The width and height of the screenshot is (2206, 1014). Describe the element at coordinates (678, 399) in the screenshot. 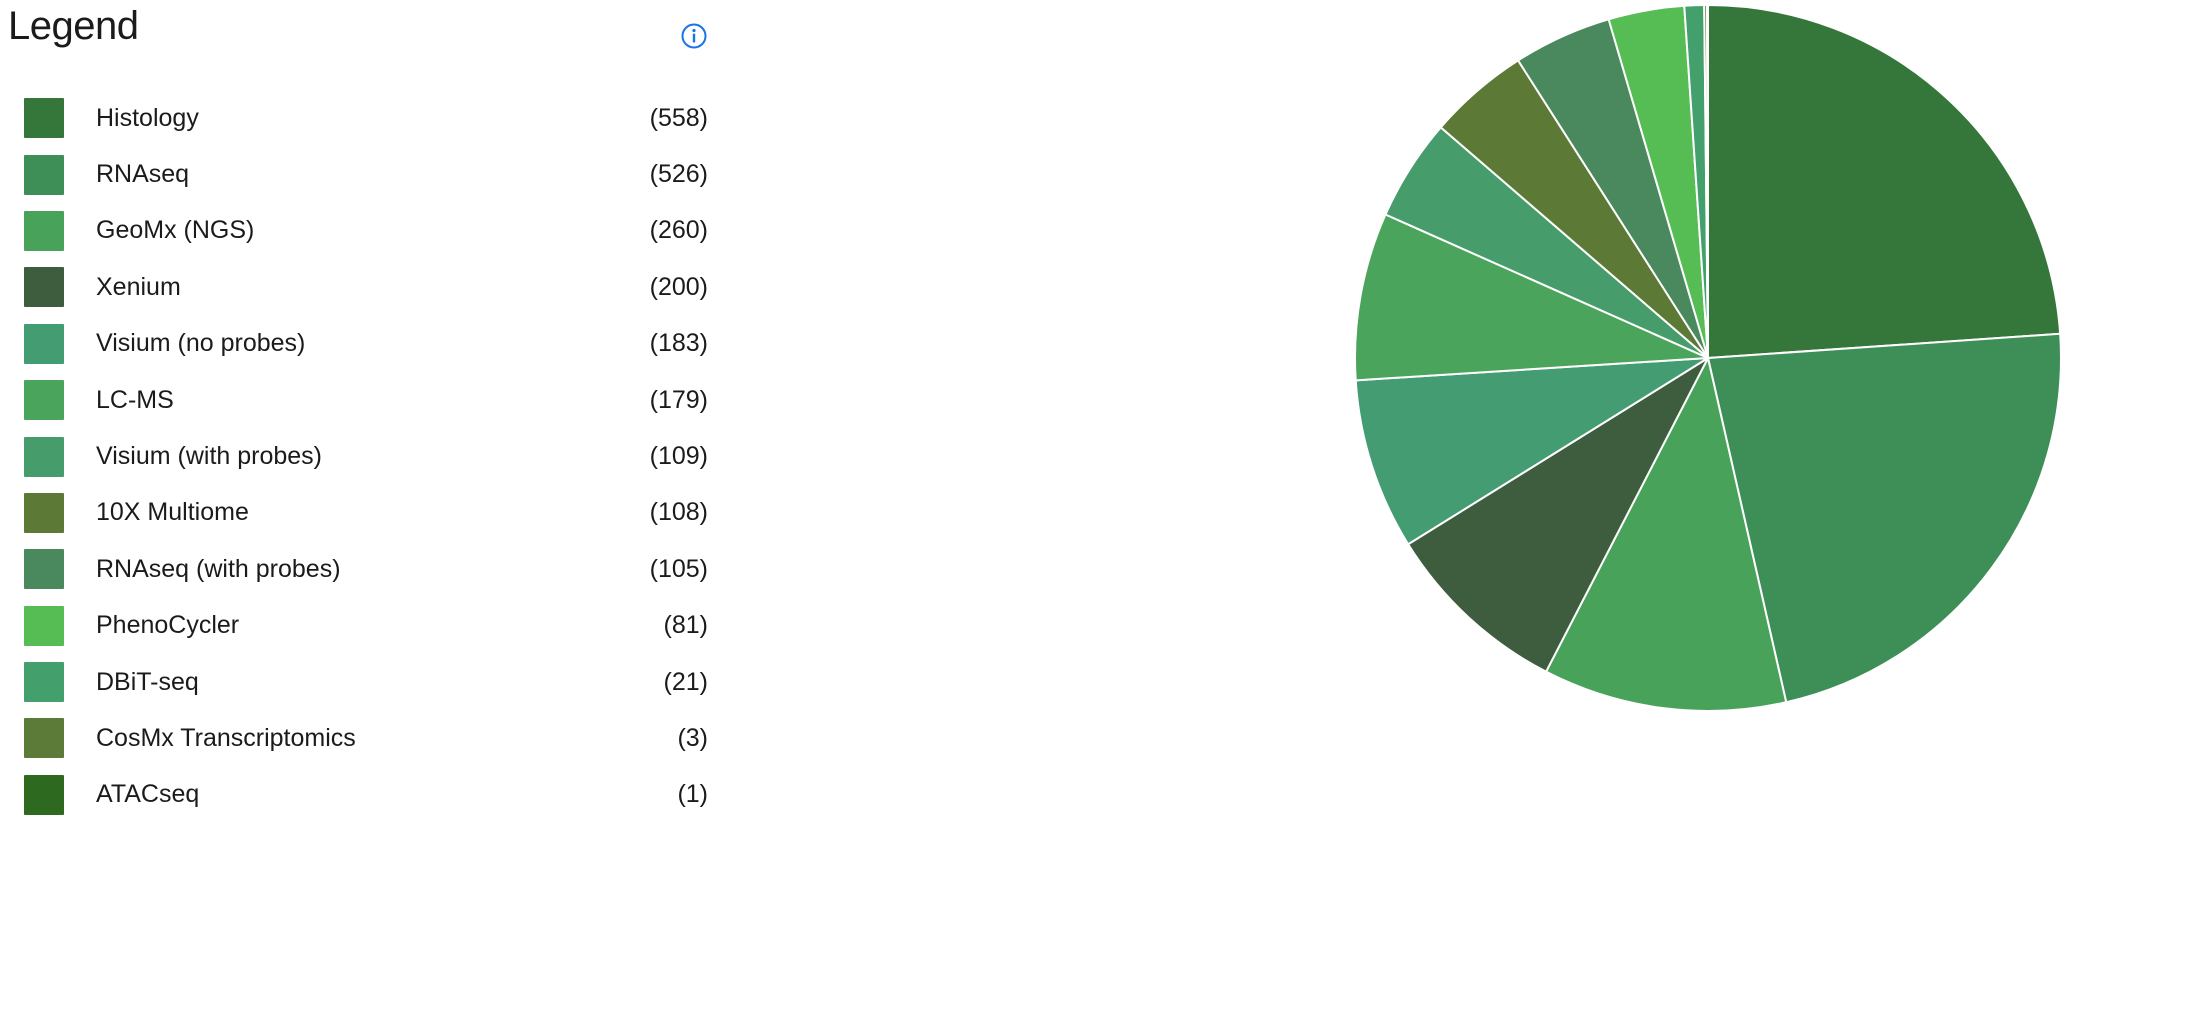

I see `legend-count: (179)` at that location.